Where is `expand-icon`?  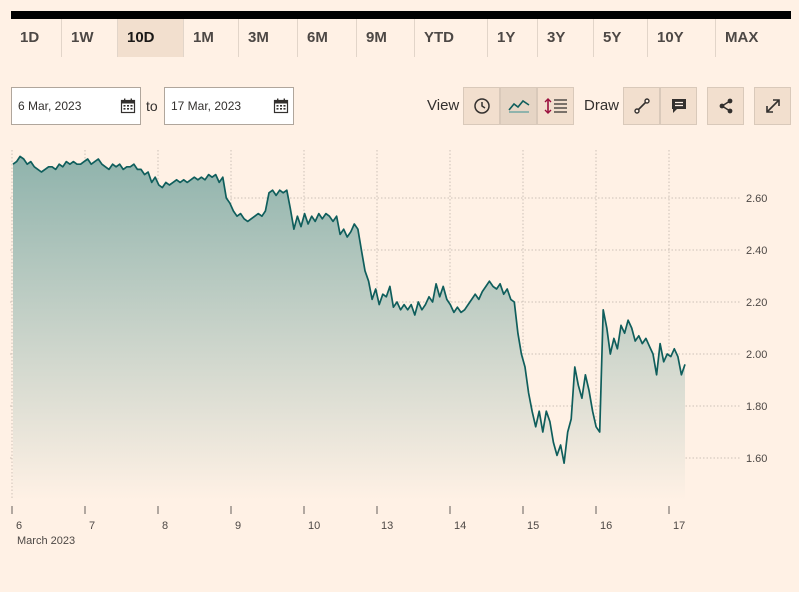 expand-icon is located at coordinates (772, 106).